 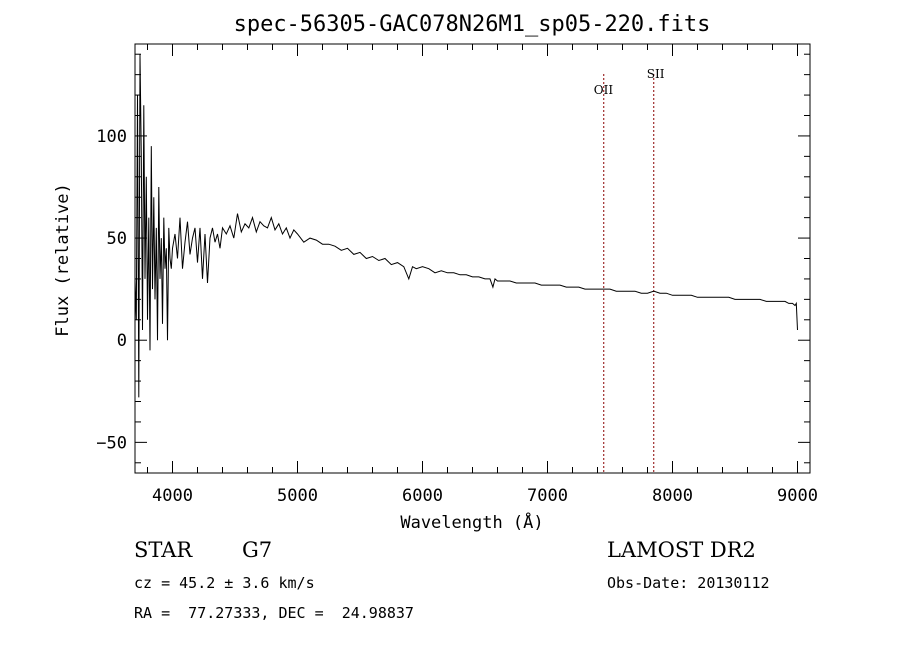 I want to click on survey-name: LAMOST DR2, so click(x=681, y=550).